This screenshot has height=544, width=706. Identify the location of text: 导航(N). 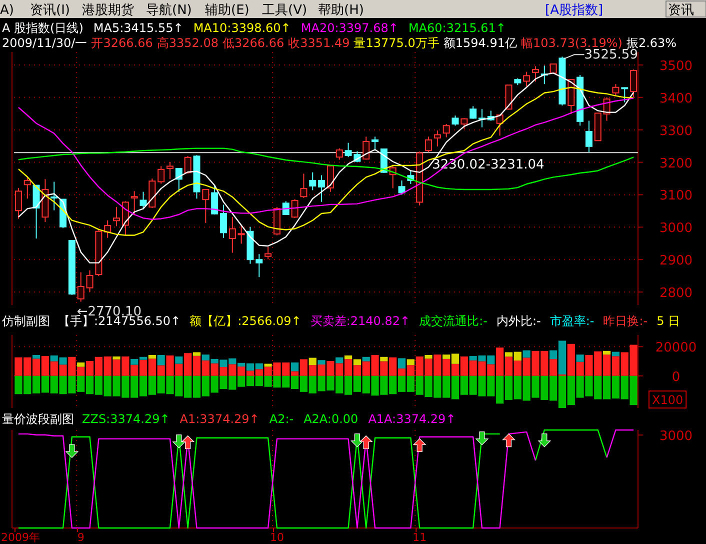
(169, 10).